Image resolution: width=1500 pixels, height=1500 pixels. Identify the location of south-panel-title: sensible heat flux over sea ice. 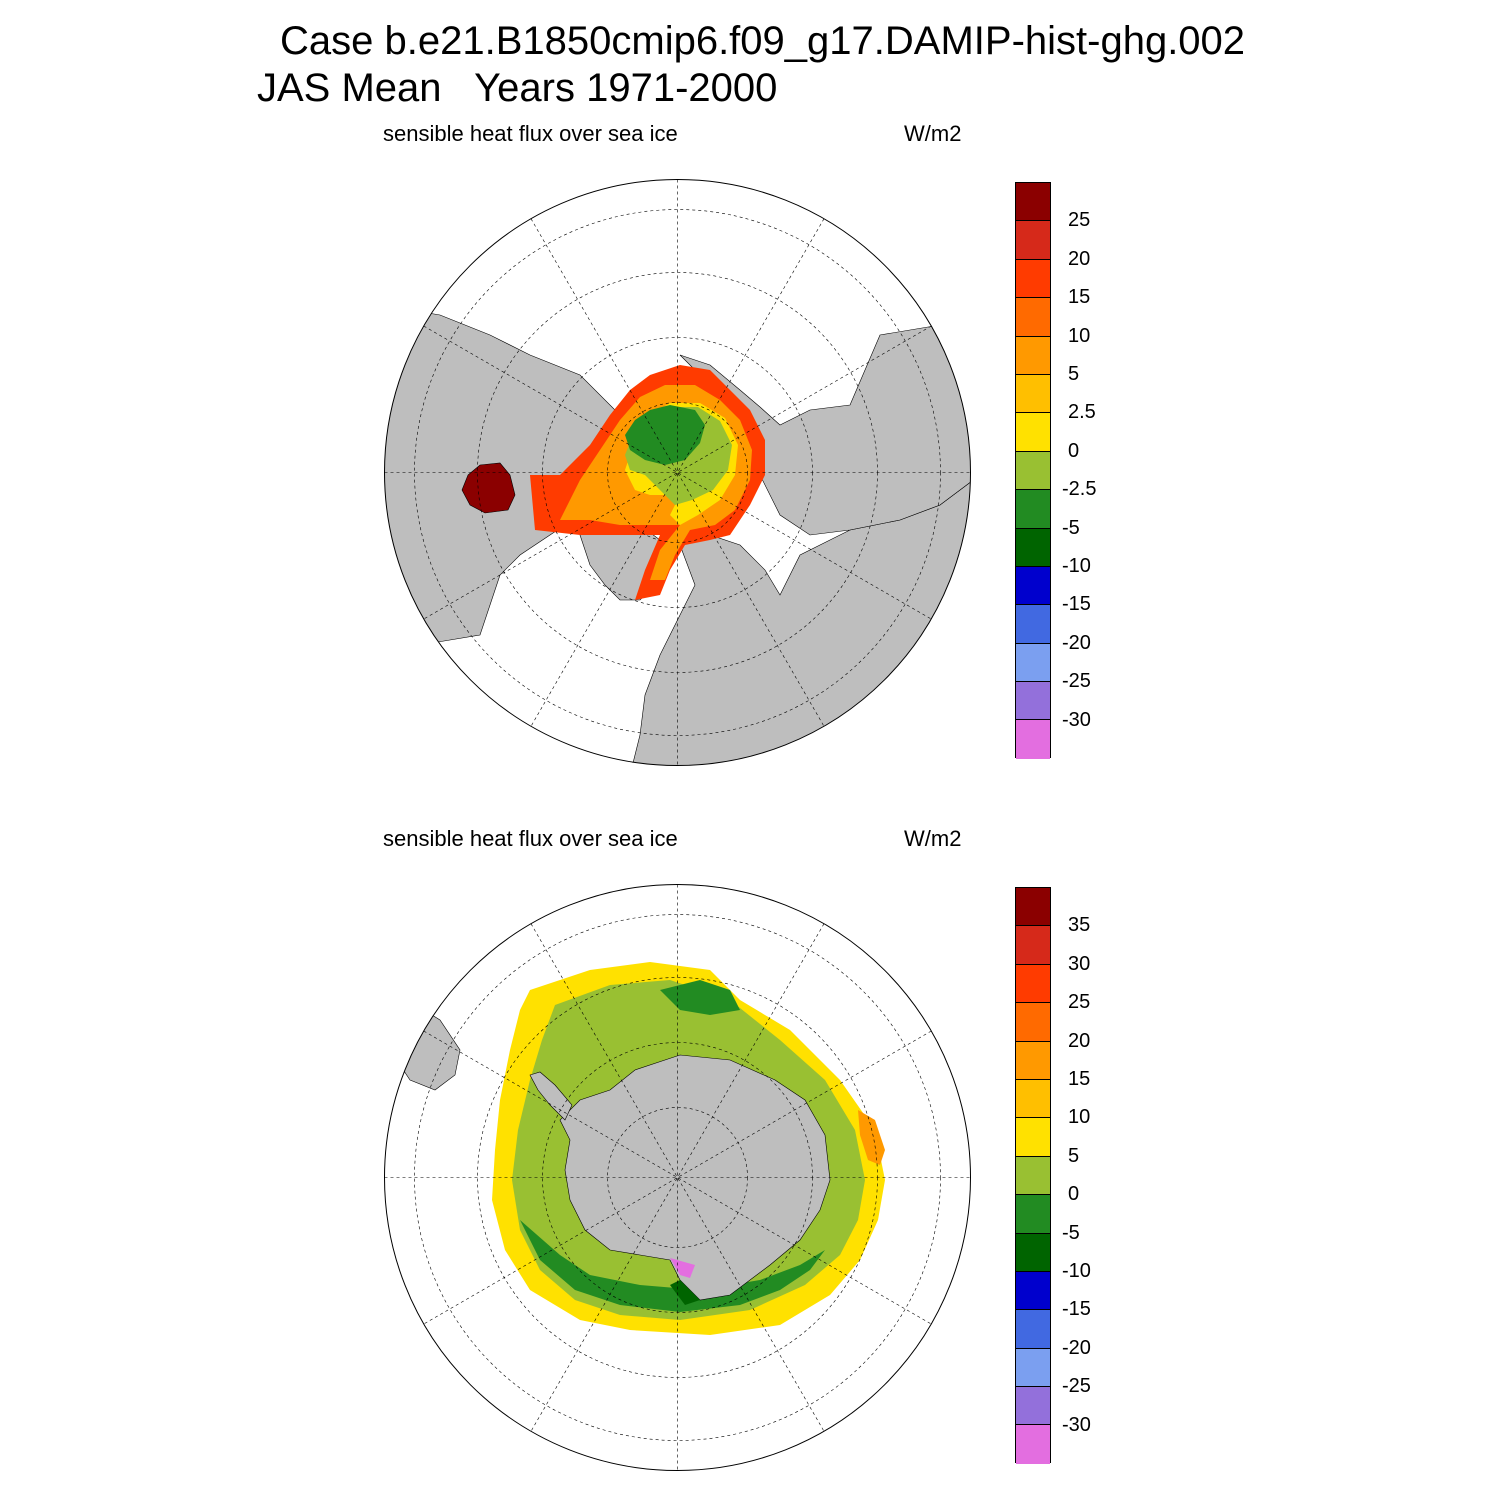
(530, 838).